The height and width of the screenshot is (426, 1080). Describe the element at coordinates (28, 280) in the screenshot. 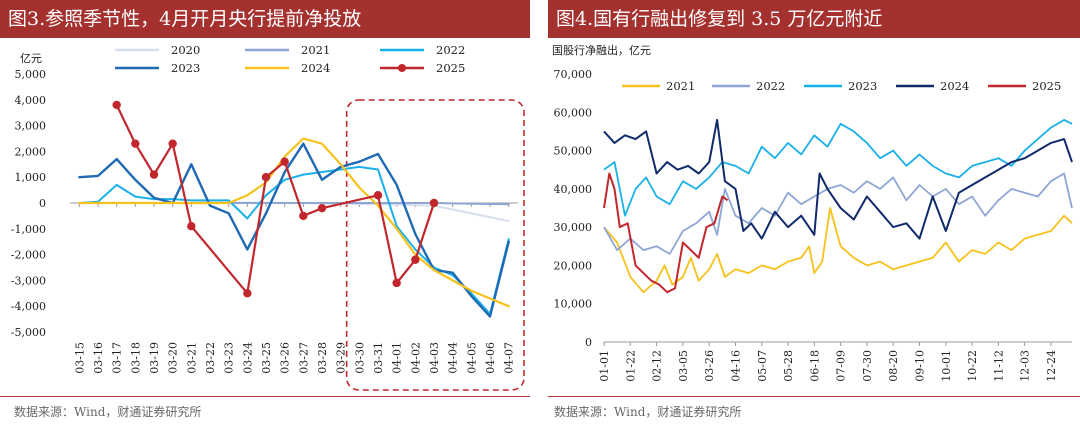

I see `y-tick-label-3-000: -3,000` at that location.